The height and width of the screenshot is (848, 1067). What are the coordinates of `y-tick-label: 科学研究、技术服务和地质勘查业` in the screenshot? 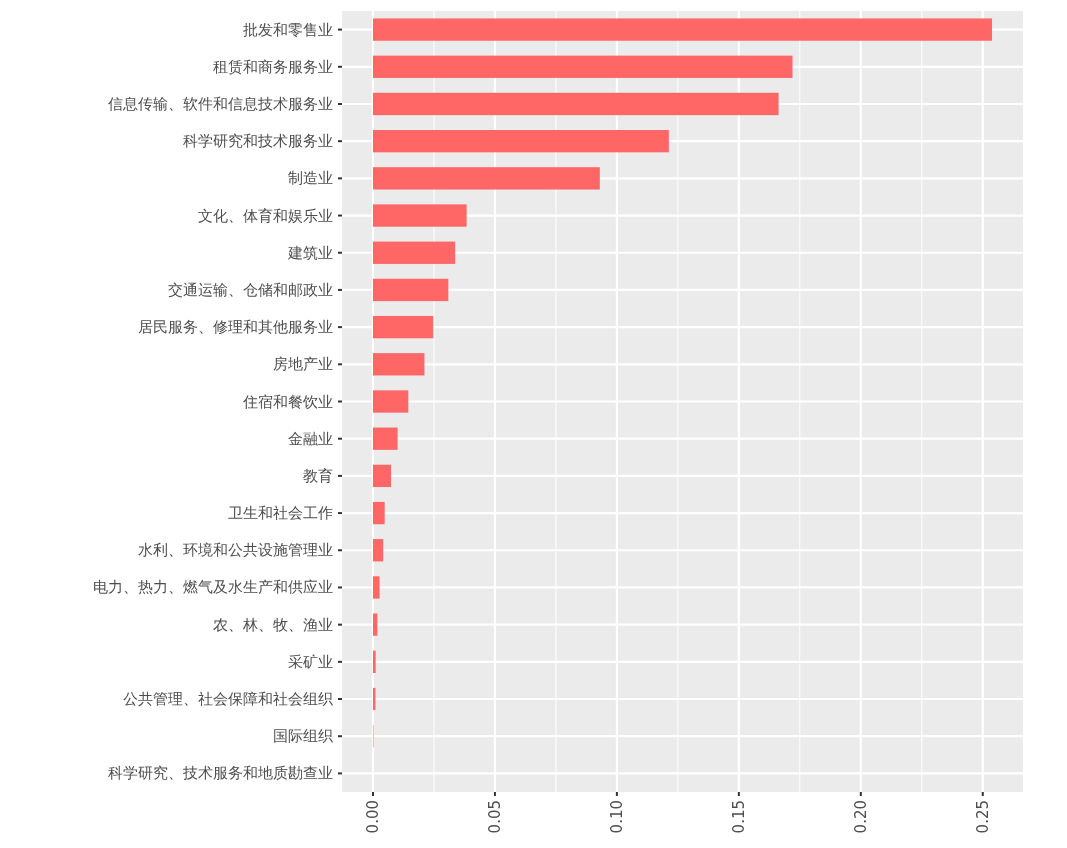 It's located at (220, 773).